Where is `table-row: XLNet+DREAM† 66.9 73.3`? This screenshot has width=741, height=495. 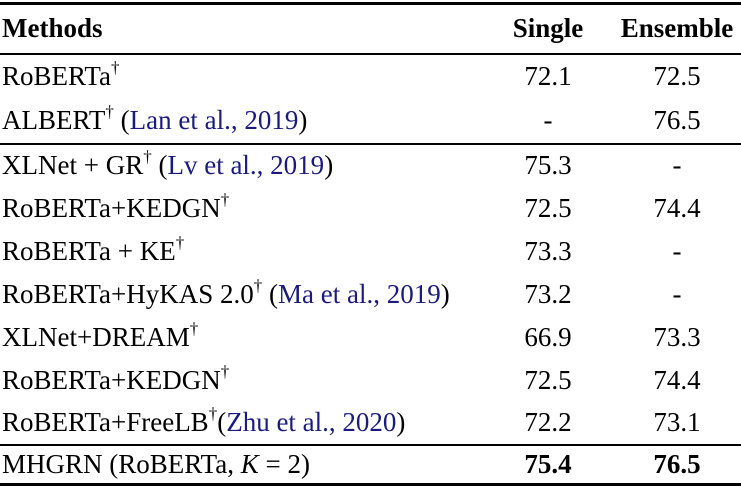
table-row: XLNet+DREAM† 66.9 73.3 is located at coordinates (370, 337).